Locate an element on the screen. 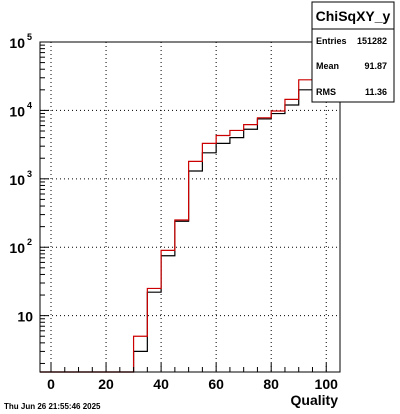  timestamp: Thu Jun 26 21:55:46 2025 is located at coordinates (52, 406).